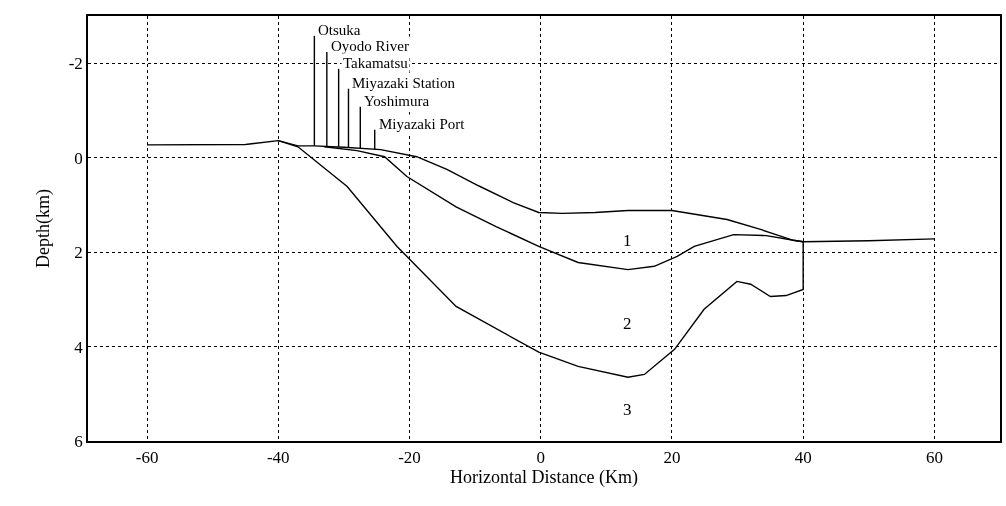 The width and height of the screenshot is (1006, 506). Describe the element at coordinates (79, 347) in the screenshot. I see `y-tick-label: 4` at that location.